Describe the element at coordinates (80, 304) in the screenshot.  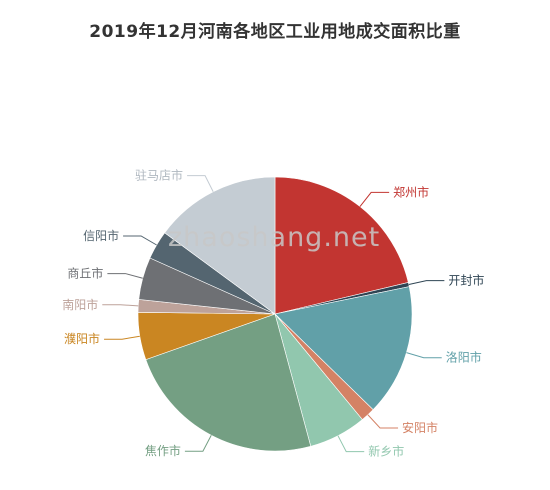
I see `slice-label: 南阳市` at that location.